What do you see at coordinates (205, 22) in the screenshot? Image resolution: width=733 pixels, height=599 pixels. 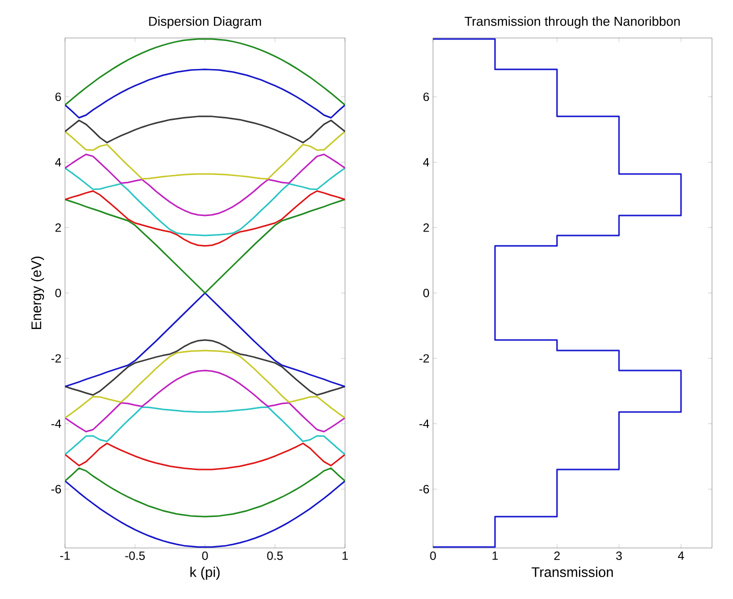 I see `chart-title: Dispersion Diagram` at bounding box center [205, 22].